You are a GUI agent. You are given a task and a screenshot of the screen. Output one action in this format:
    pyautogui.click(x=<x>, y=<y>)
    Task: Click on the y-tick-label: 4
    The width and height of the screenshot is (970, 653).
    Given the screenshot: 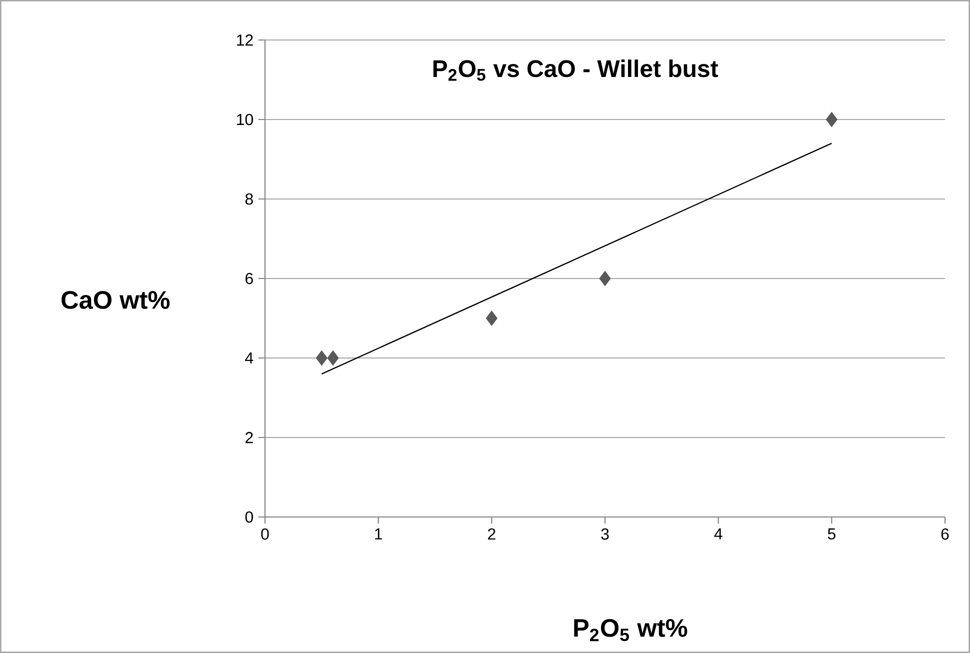 What is the action you would take?
    pyautogui.click(x=249, y=358)
    